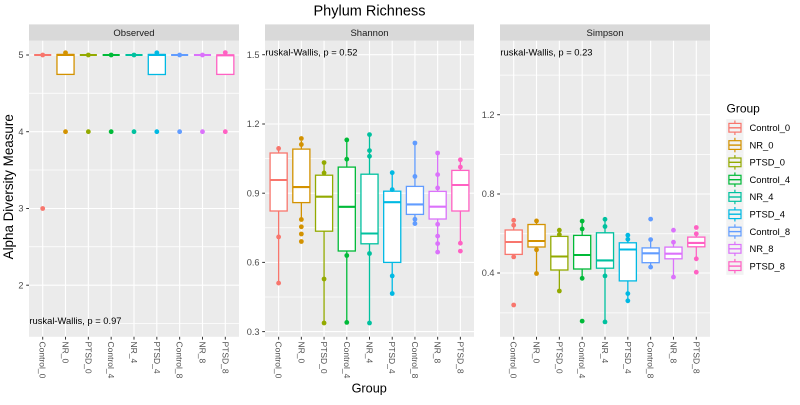  I want to click on svg-text: 0.4, so click(488, 273).